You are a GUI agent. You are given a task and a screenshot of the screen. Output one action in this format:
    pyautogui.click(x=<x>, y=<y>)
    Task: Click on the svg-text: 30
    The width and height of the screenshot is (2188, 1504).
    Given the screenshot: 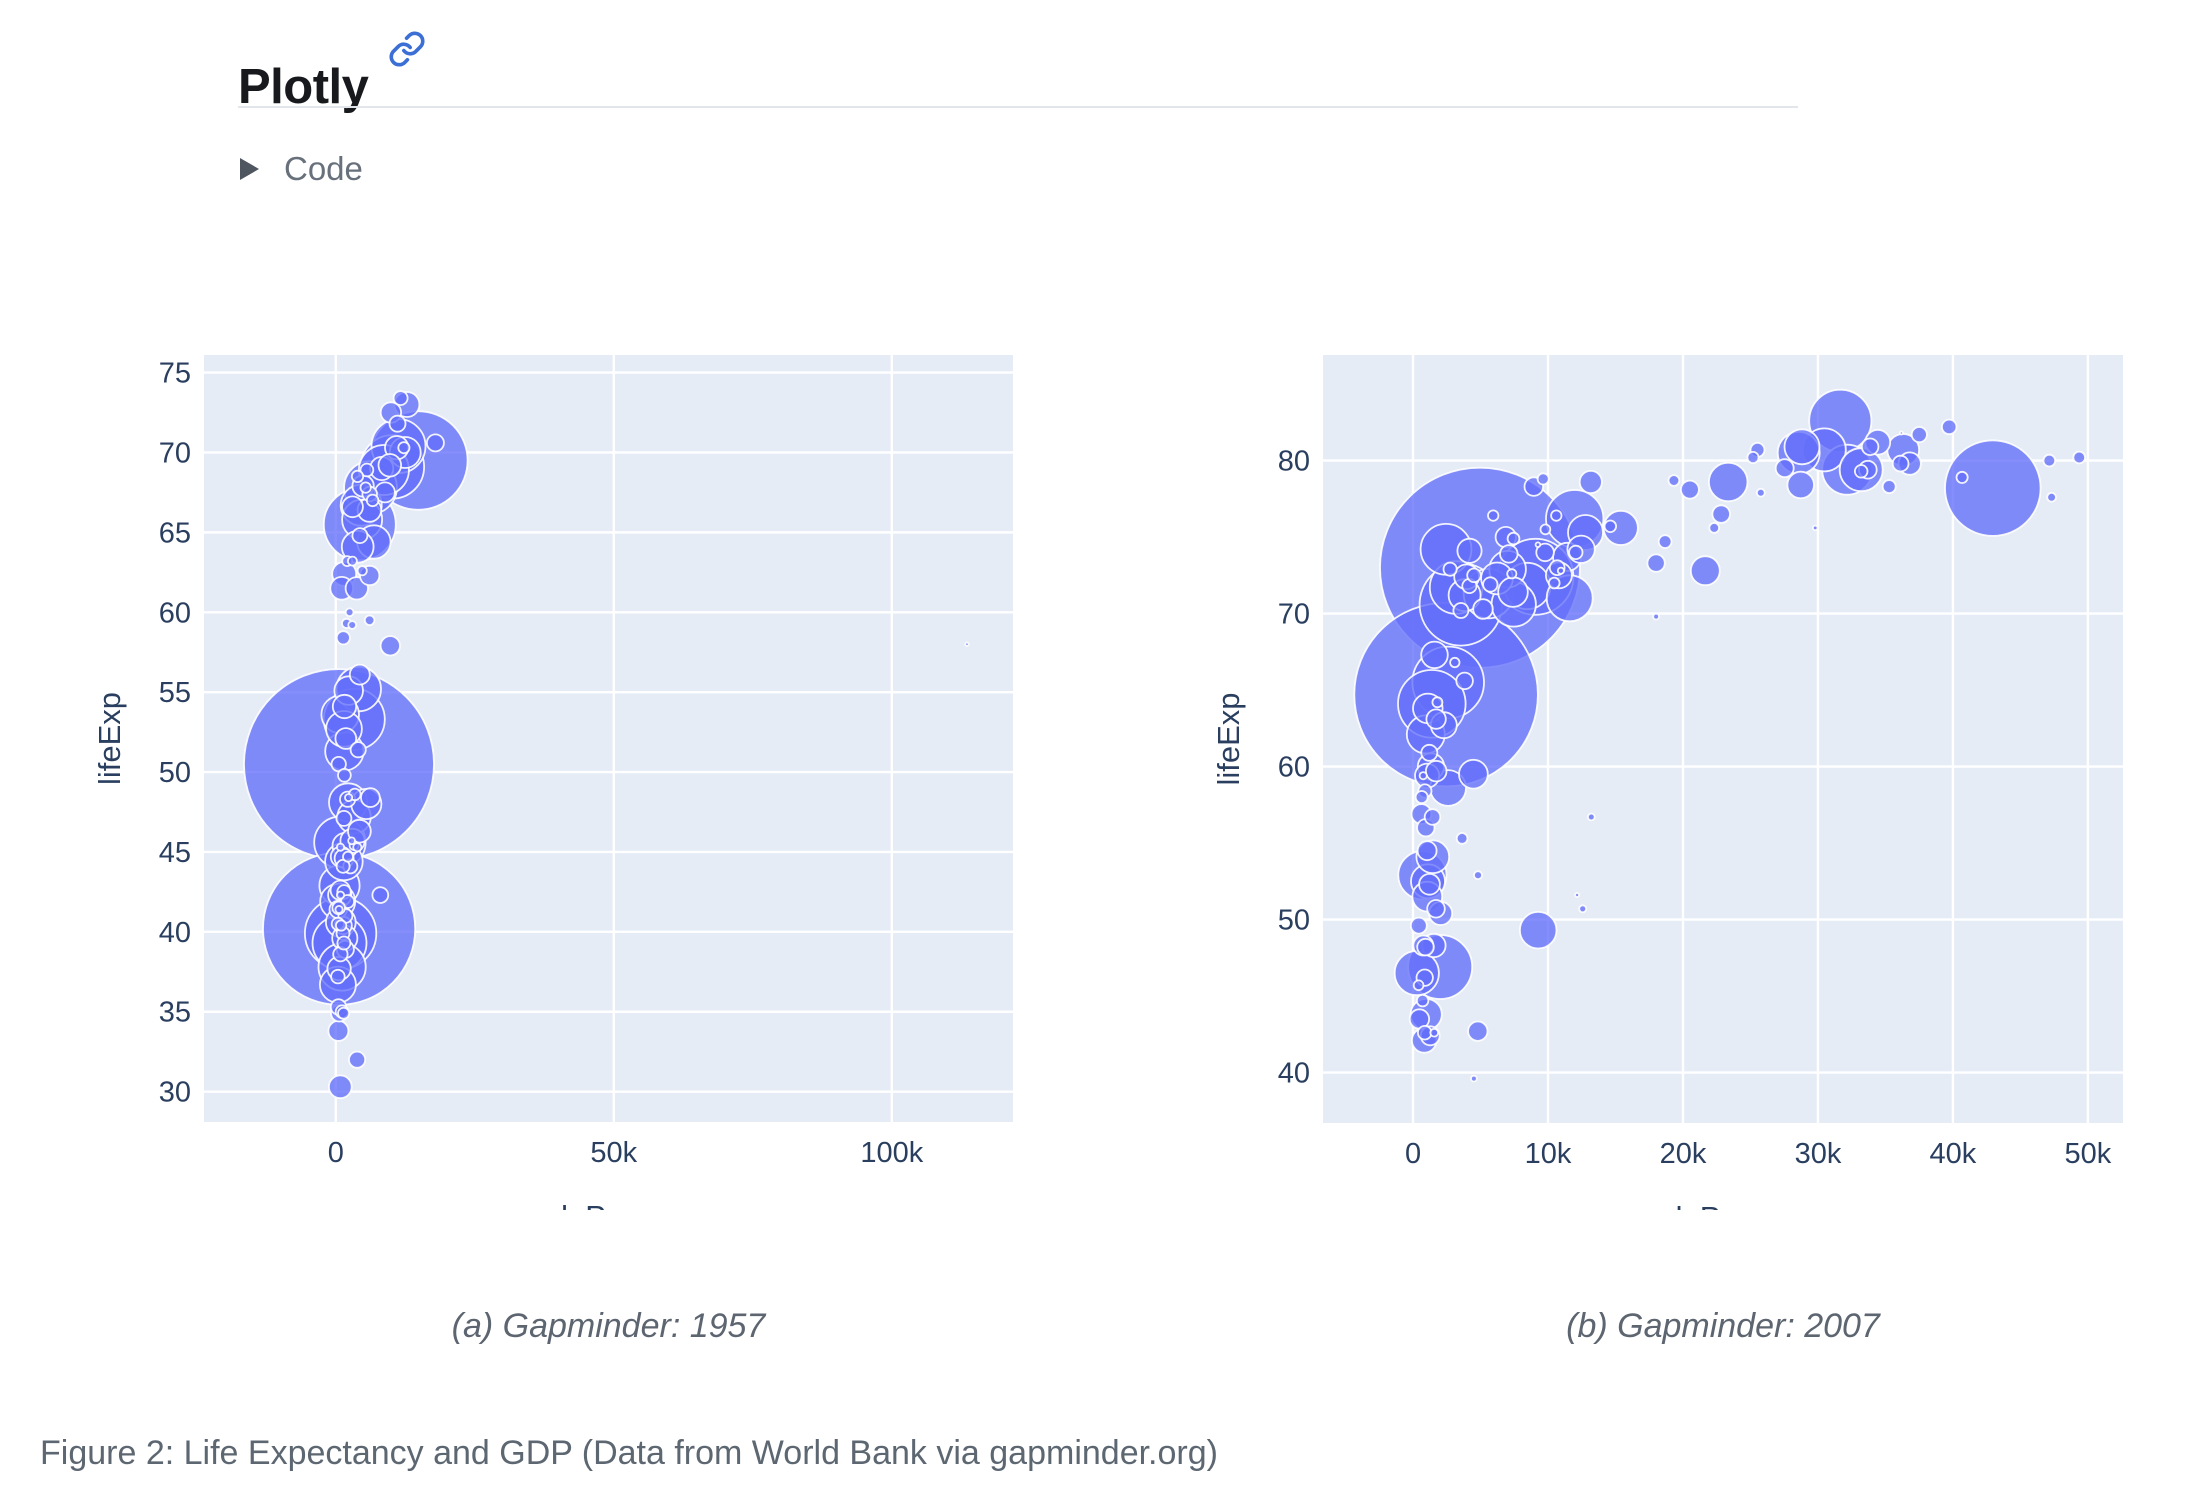 What is the action you would take?
    pyautogui.click(x=175, y=1093)
    